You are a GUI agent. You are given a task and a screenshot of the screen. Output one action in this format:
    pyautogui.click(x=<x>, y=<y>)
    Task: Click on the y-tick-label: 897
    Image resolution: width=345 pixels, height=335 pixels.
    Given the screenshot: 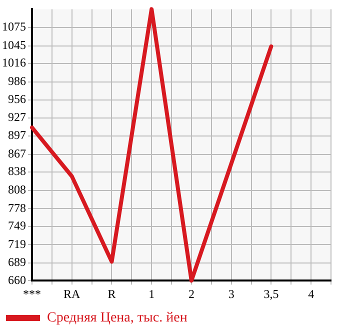 What is the action you would take?
    pyautogui.click(x=17, y=135)
    